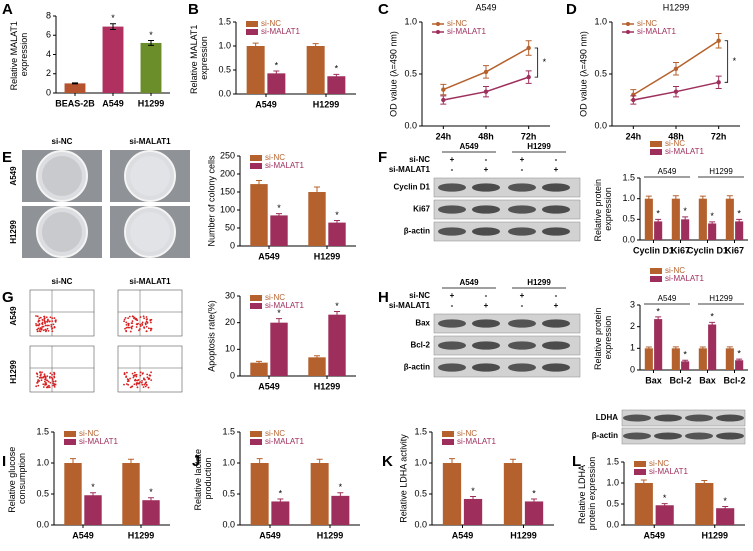  Describe the element at coordinates (150, 176) in the screenshot. I see `dish-inner` at that location.